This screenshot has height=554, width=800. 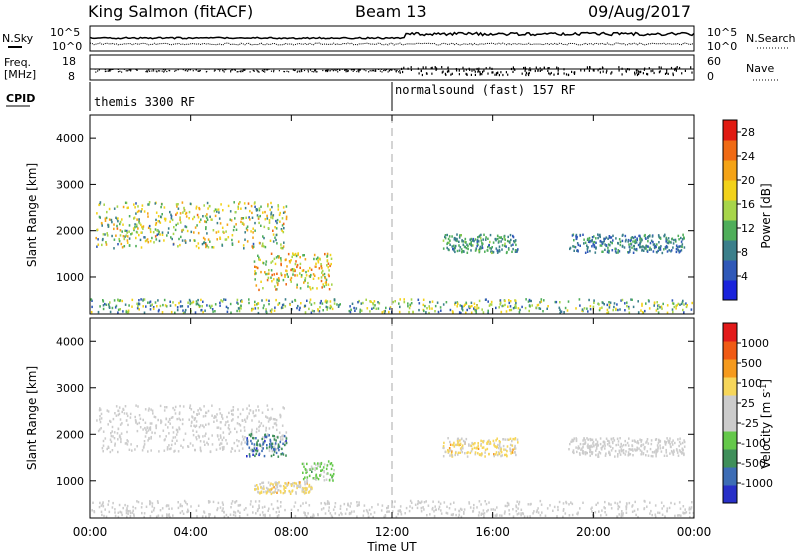 What do you see at coordinates (170, 11) in the screenshot?
I see `station-title: King Salmon (fitACF)` at bounding box center [170, 11].